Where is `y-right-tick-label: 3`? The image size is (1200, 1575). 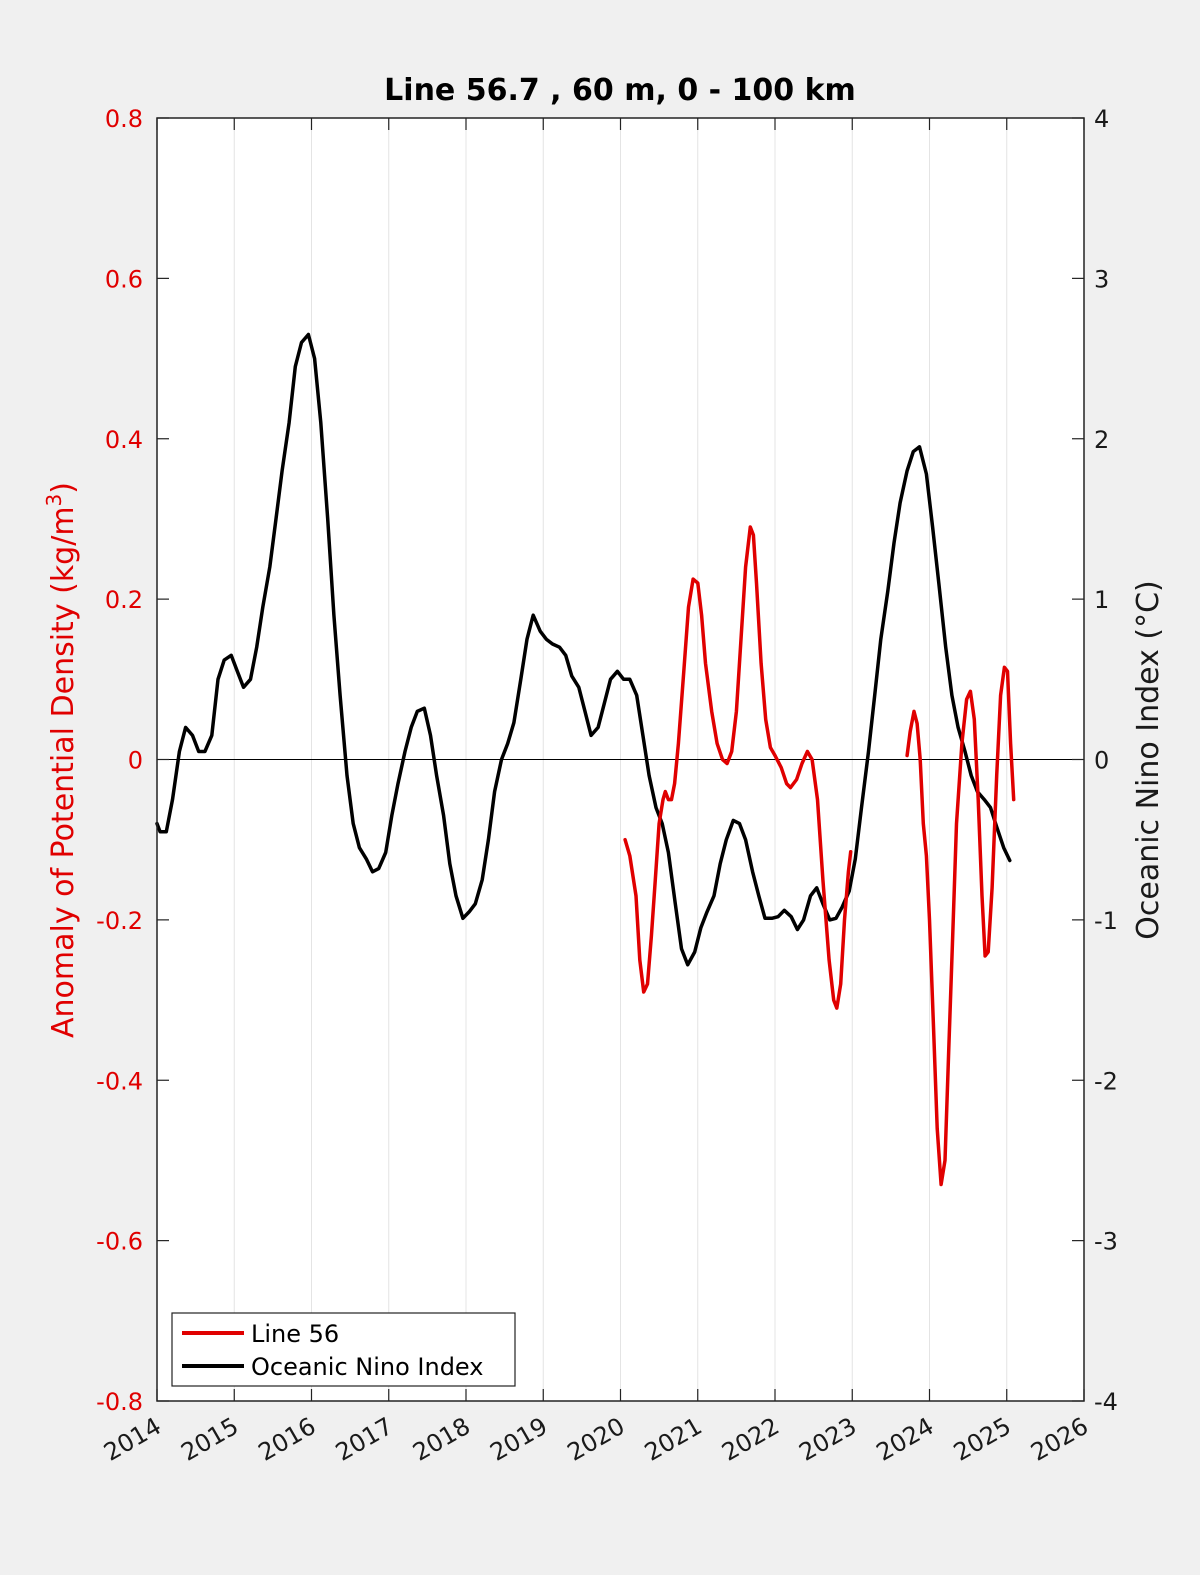
y-right-tick-label: 3 is located at coordinates (1101, 279).